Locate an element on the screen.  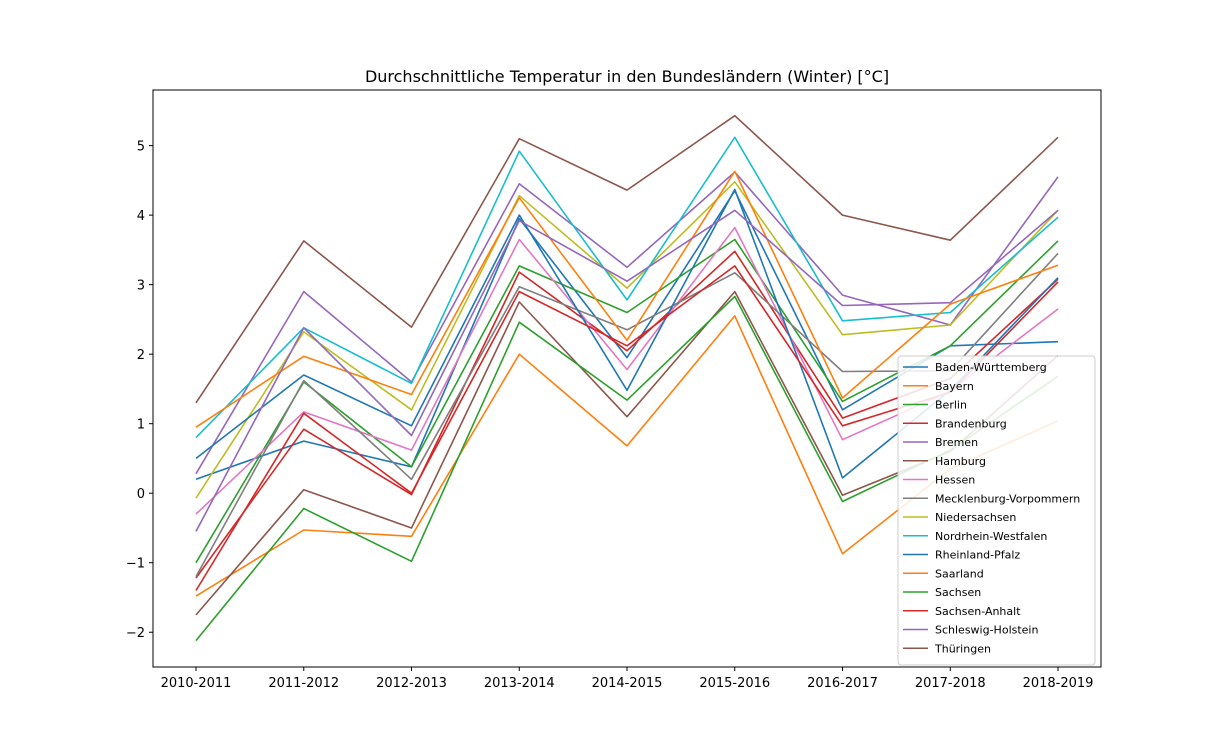
x-tick-label: 2018-2019 is located at coordinates (1058, 683).